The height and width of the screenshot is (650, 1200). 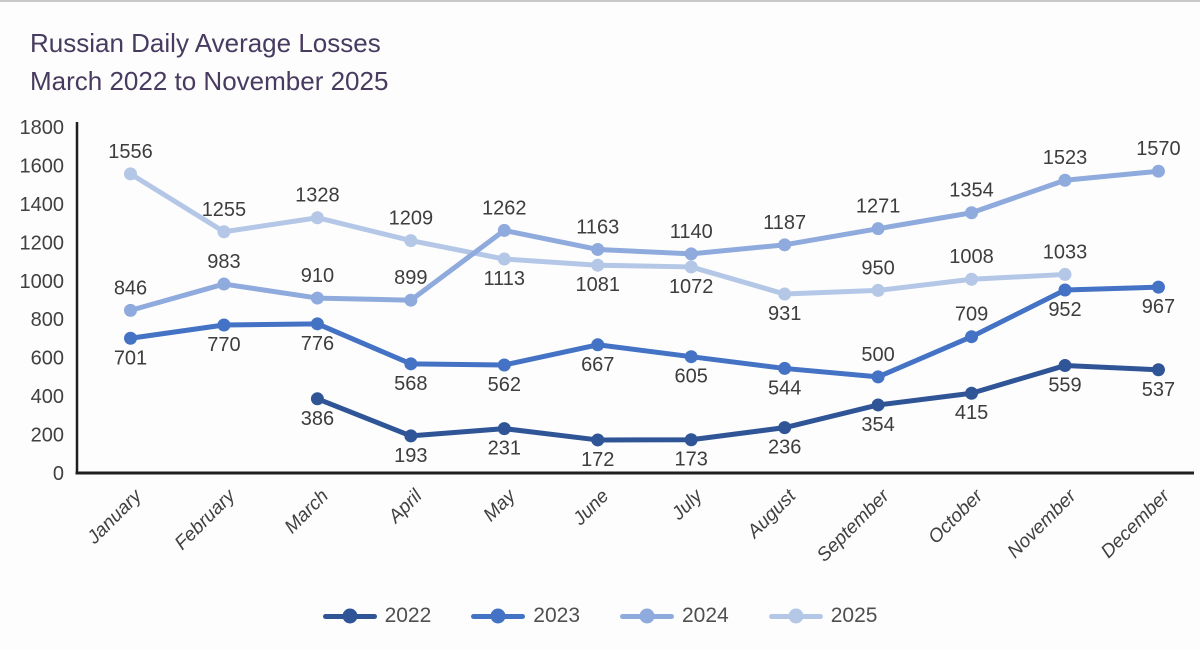 I want to click on x-axis-month-label: December, so click(x=1135, y=523).